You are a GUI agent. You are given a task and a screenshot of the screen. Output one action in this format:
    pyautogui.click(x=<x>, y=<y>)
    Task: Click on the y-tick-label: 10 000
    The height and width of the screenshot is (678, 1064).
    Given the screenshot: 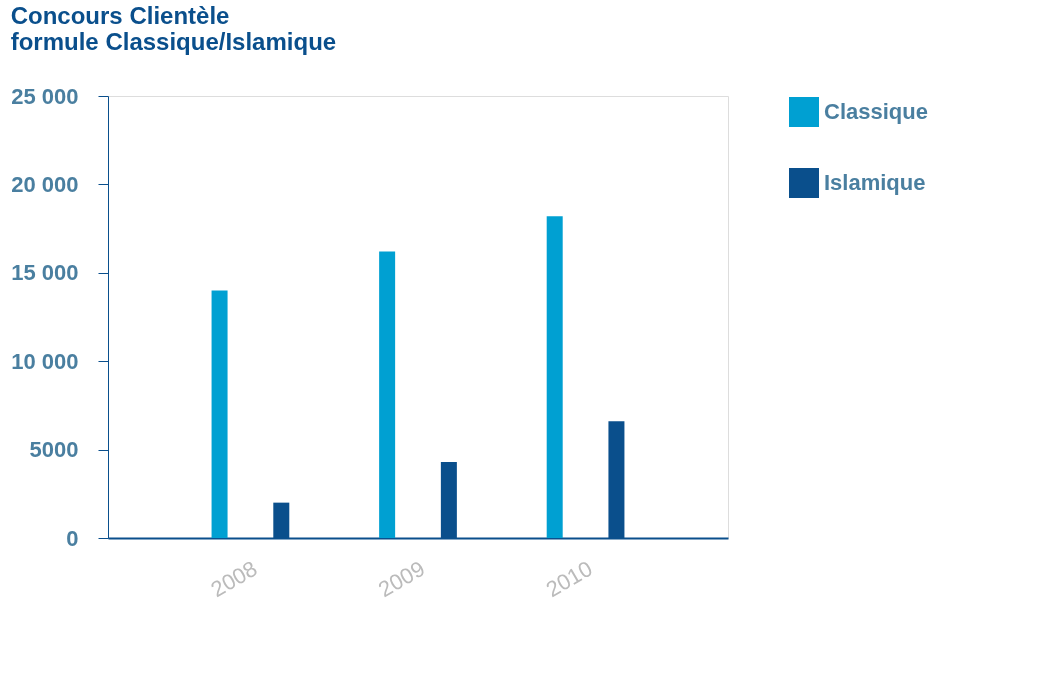 What is the action you would take?
    pyautogui.click(x=45, y=361)
    